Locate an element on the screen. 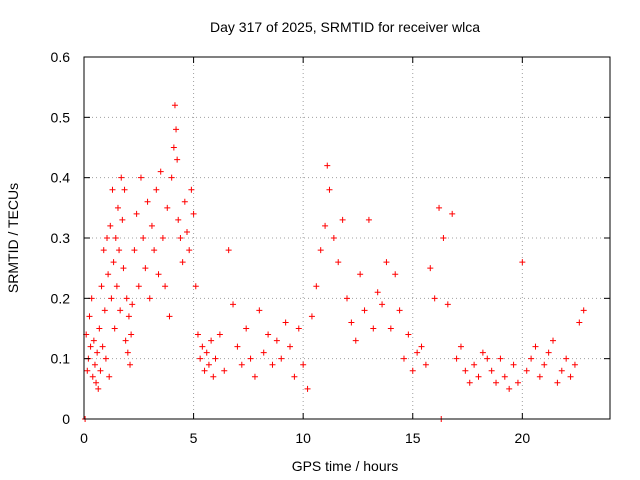 The height and width of the screenshot is (480, 640). y-tick-label: 0.6 is located at coordinates (61, 57).